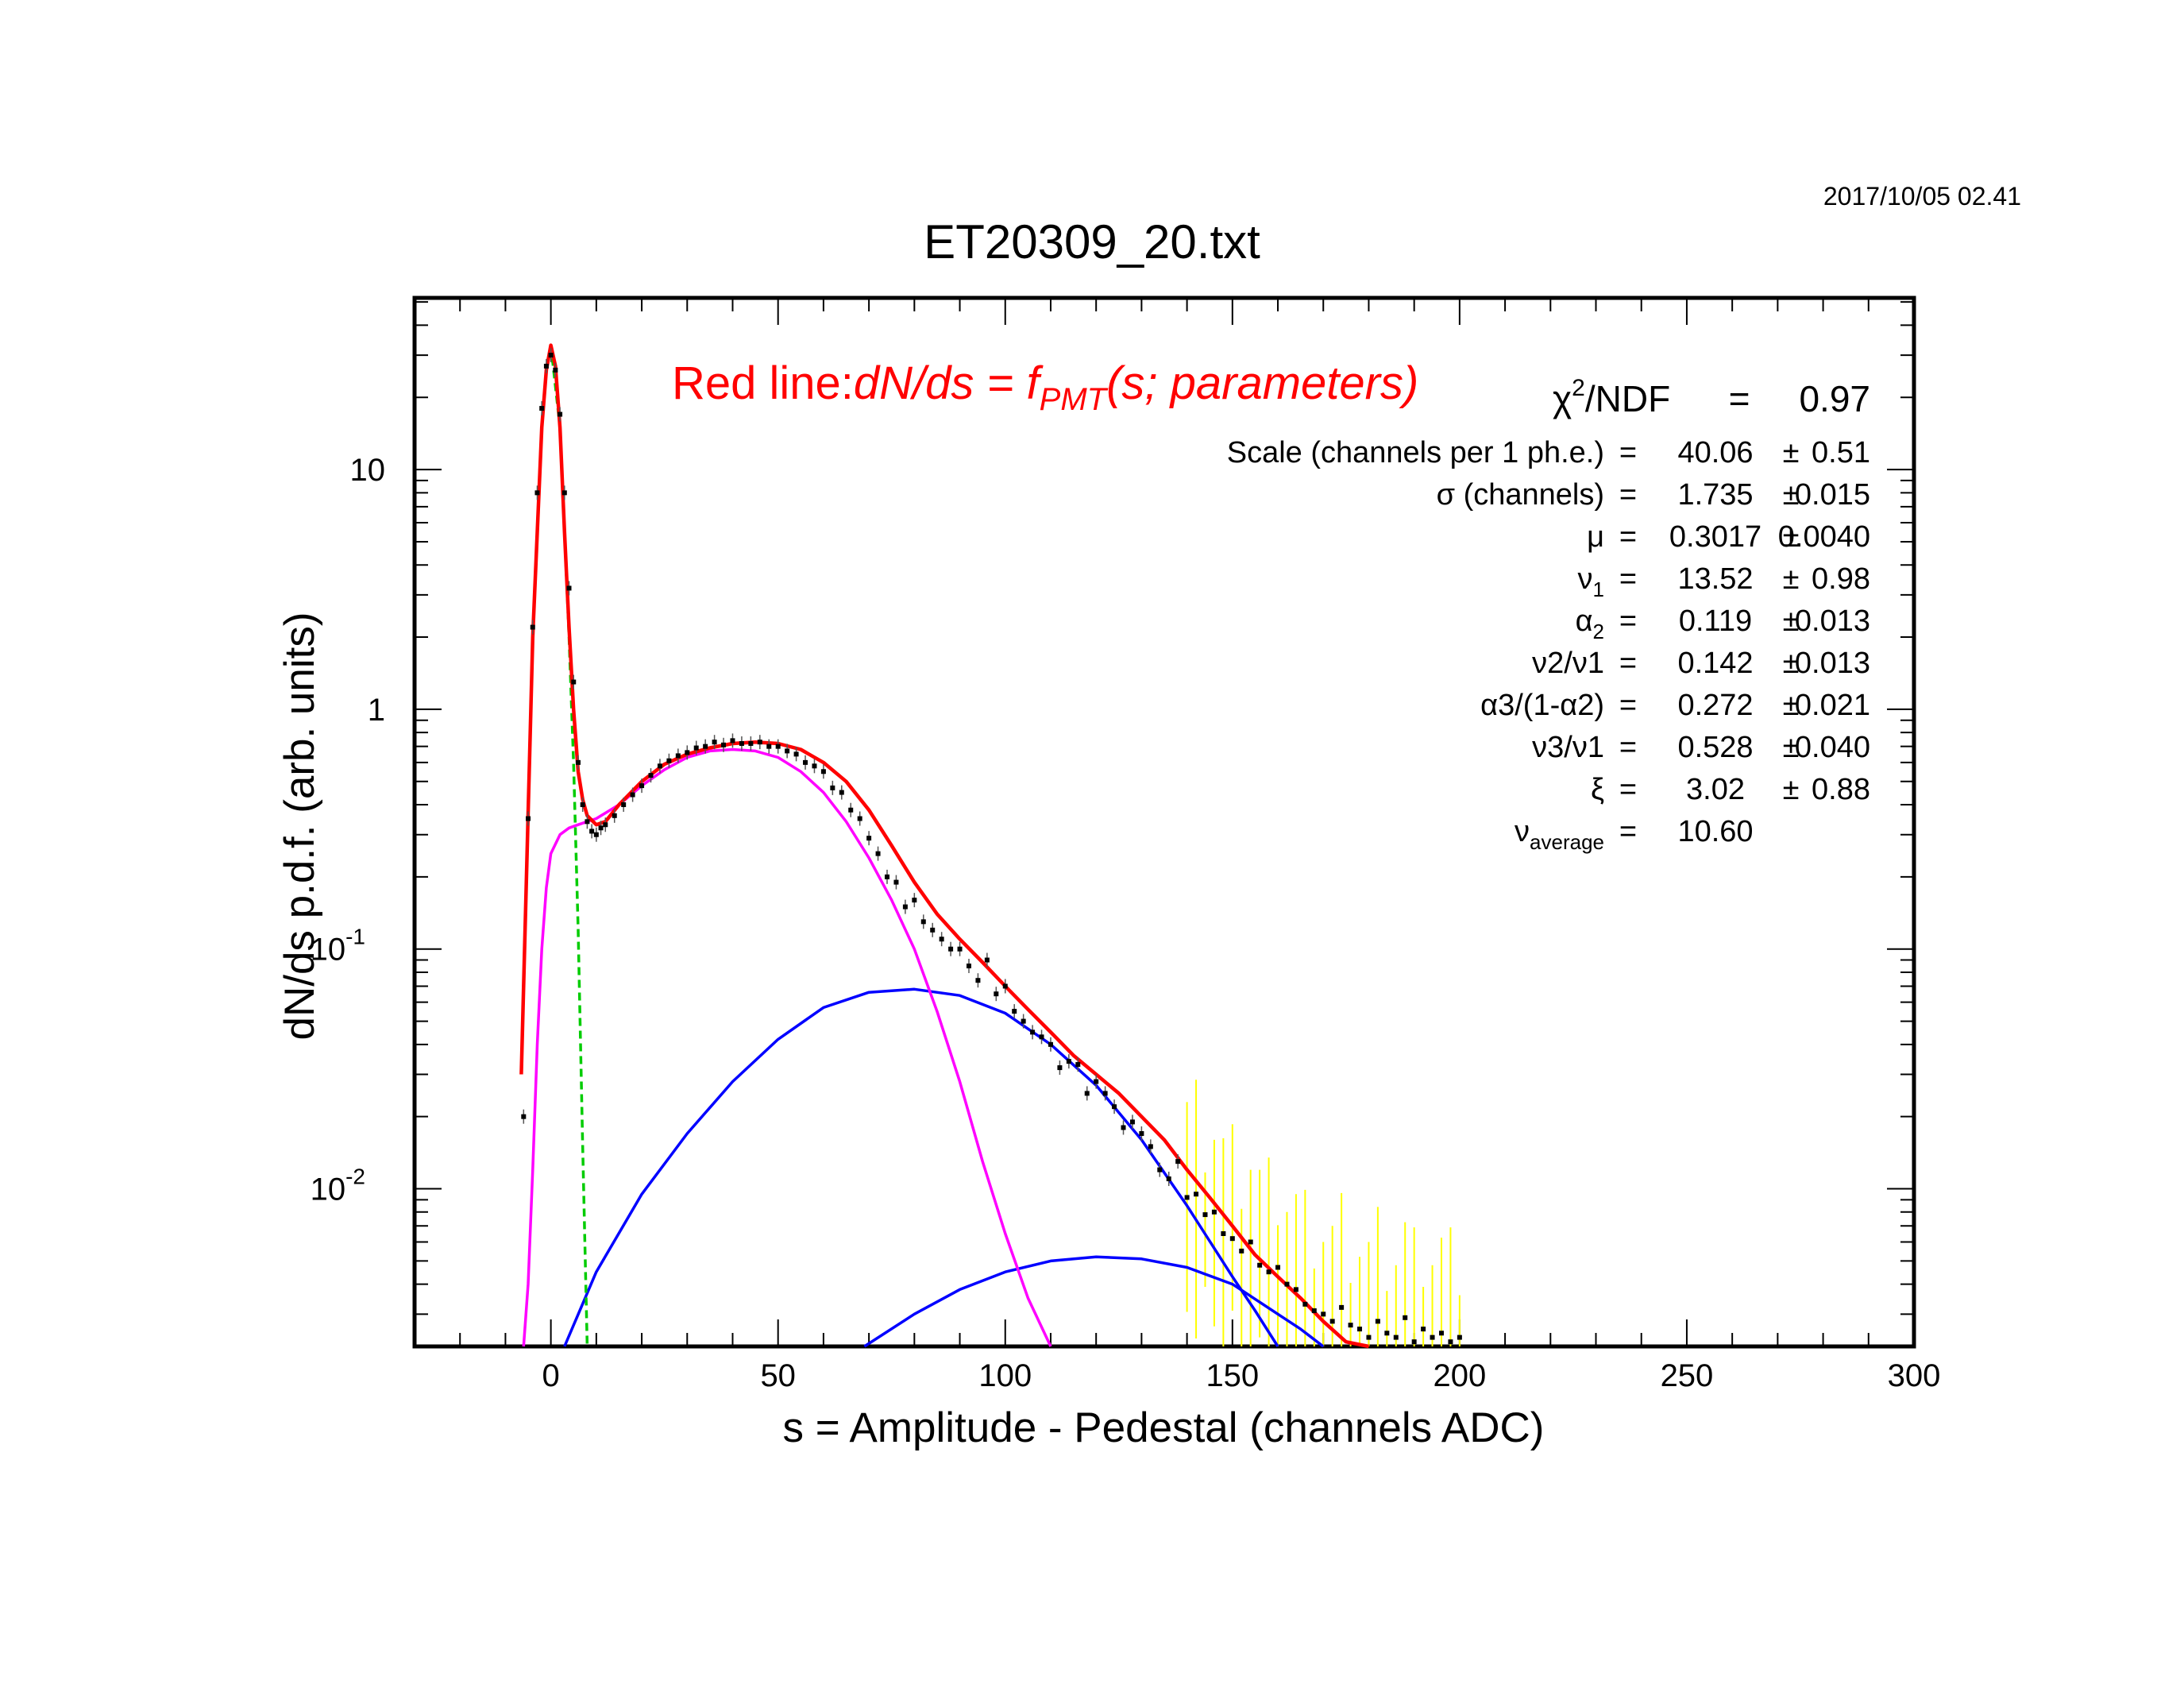 Image resolution: width=2184 pixels, height=1688 pixels. Describe the element at coordinates (1715, 831) in the screenshot. I see `param-value: 10.60` at that location.